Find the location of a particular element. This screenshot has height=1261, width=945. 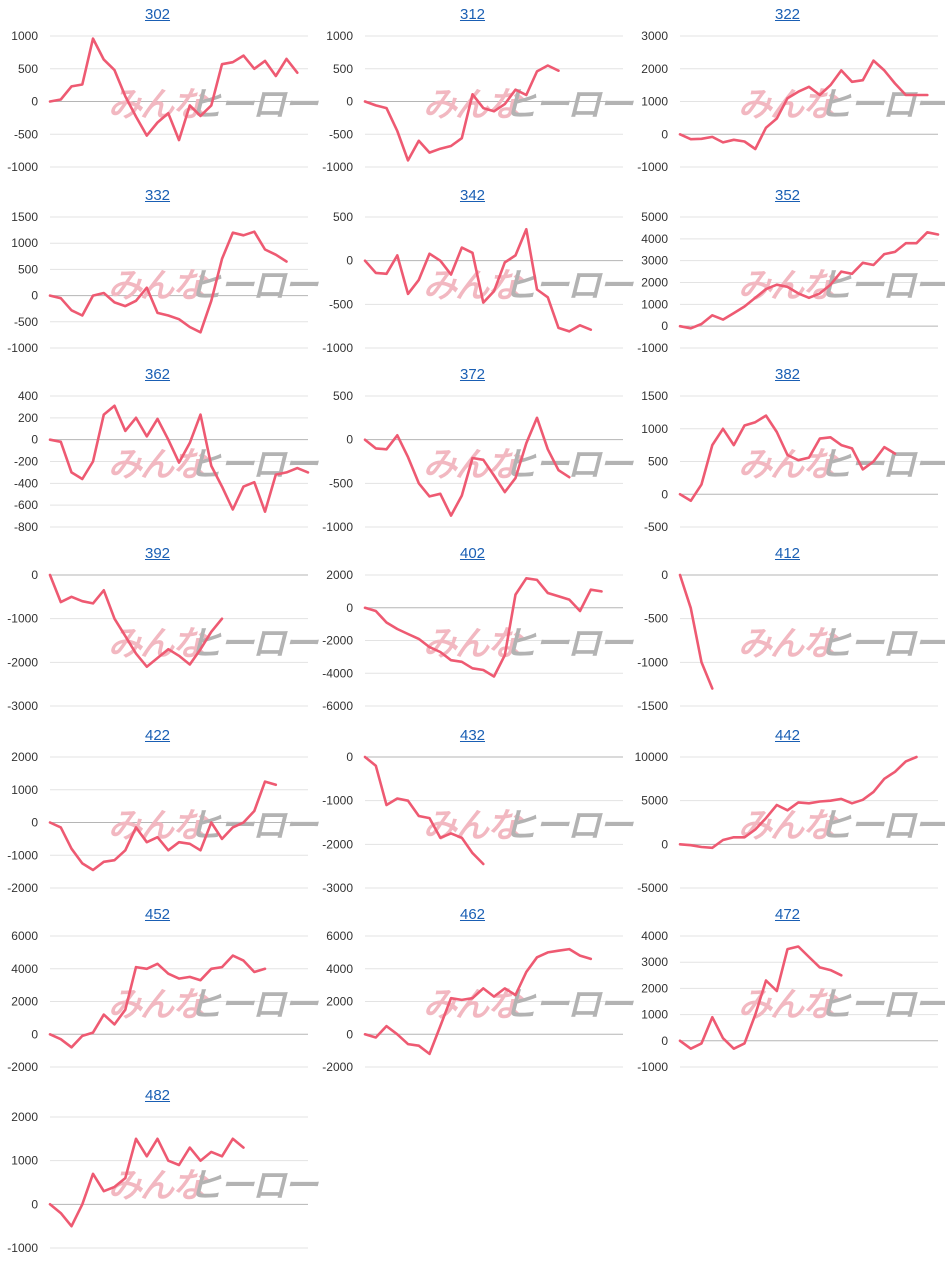

chart-title-link: 422 is located at coordinates (157, 735).